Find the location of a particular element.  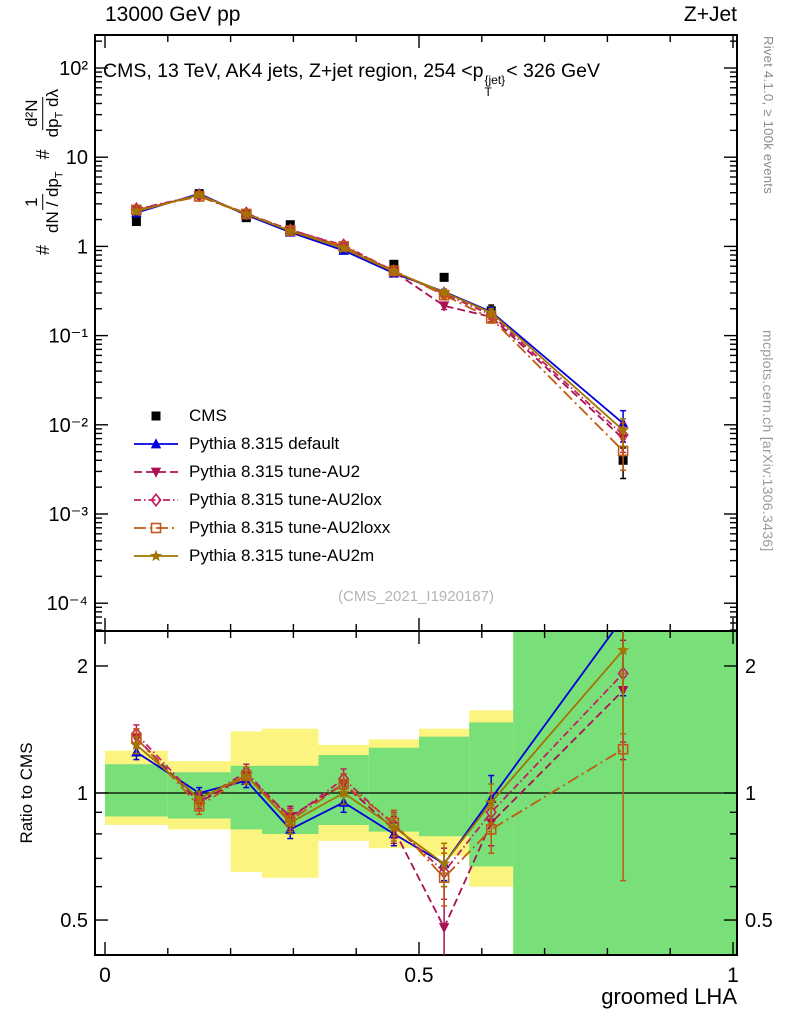

ratio-y-tick-label-right: 2 is located at coordinates (750, 667).